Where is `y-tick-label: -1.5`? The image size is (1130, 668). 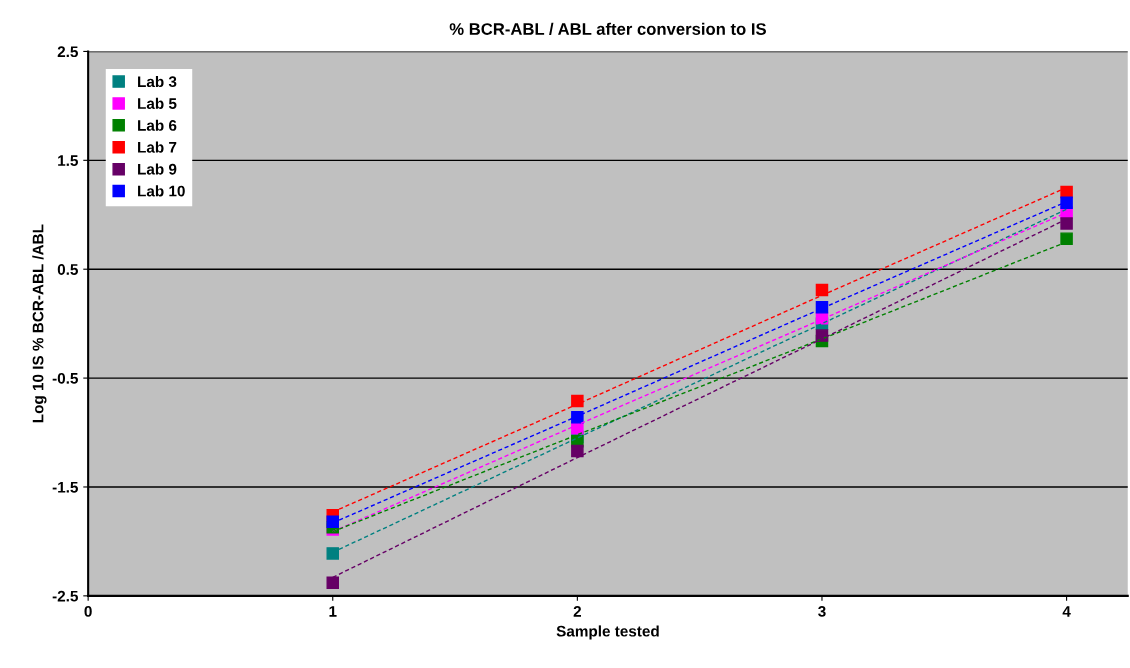
y-tick-label: -1.5 is located at coordinates (65, 487).